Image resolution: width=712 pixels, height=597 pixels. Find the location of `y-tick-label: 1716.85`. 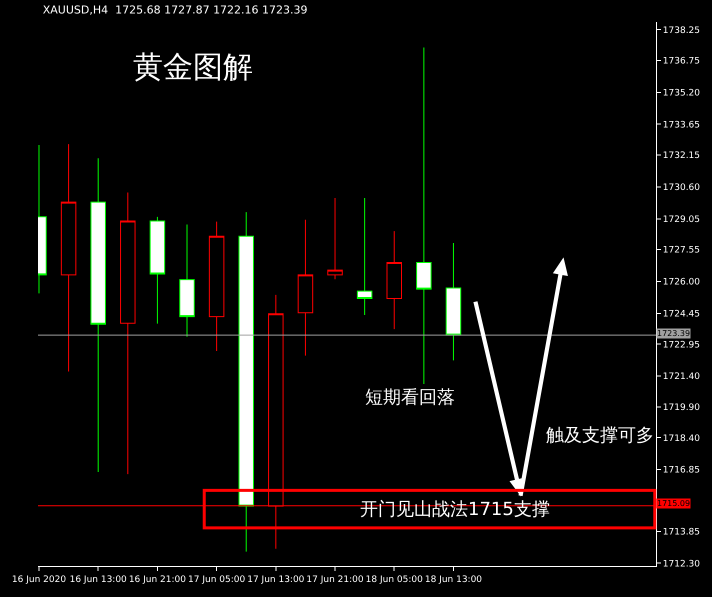

y-tick-label: 1716.85 is located at coordinates (681, 471).